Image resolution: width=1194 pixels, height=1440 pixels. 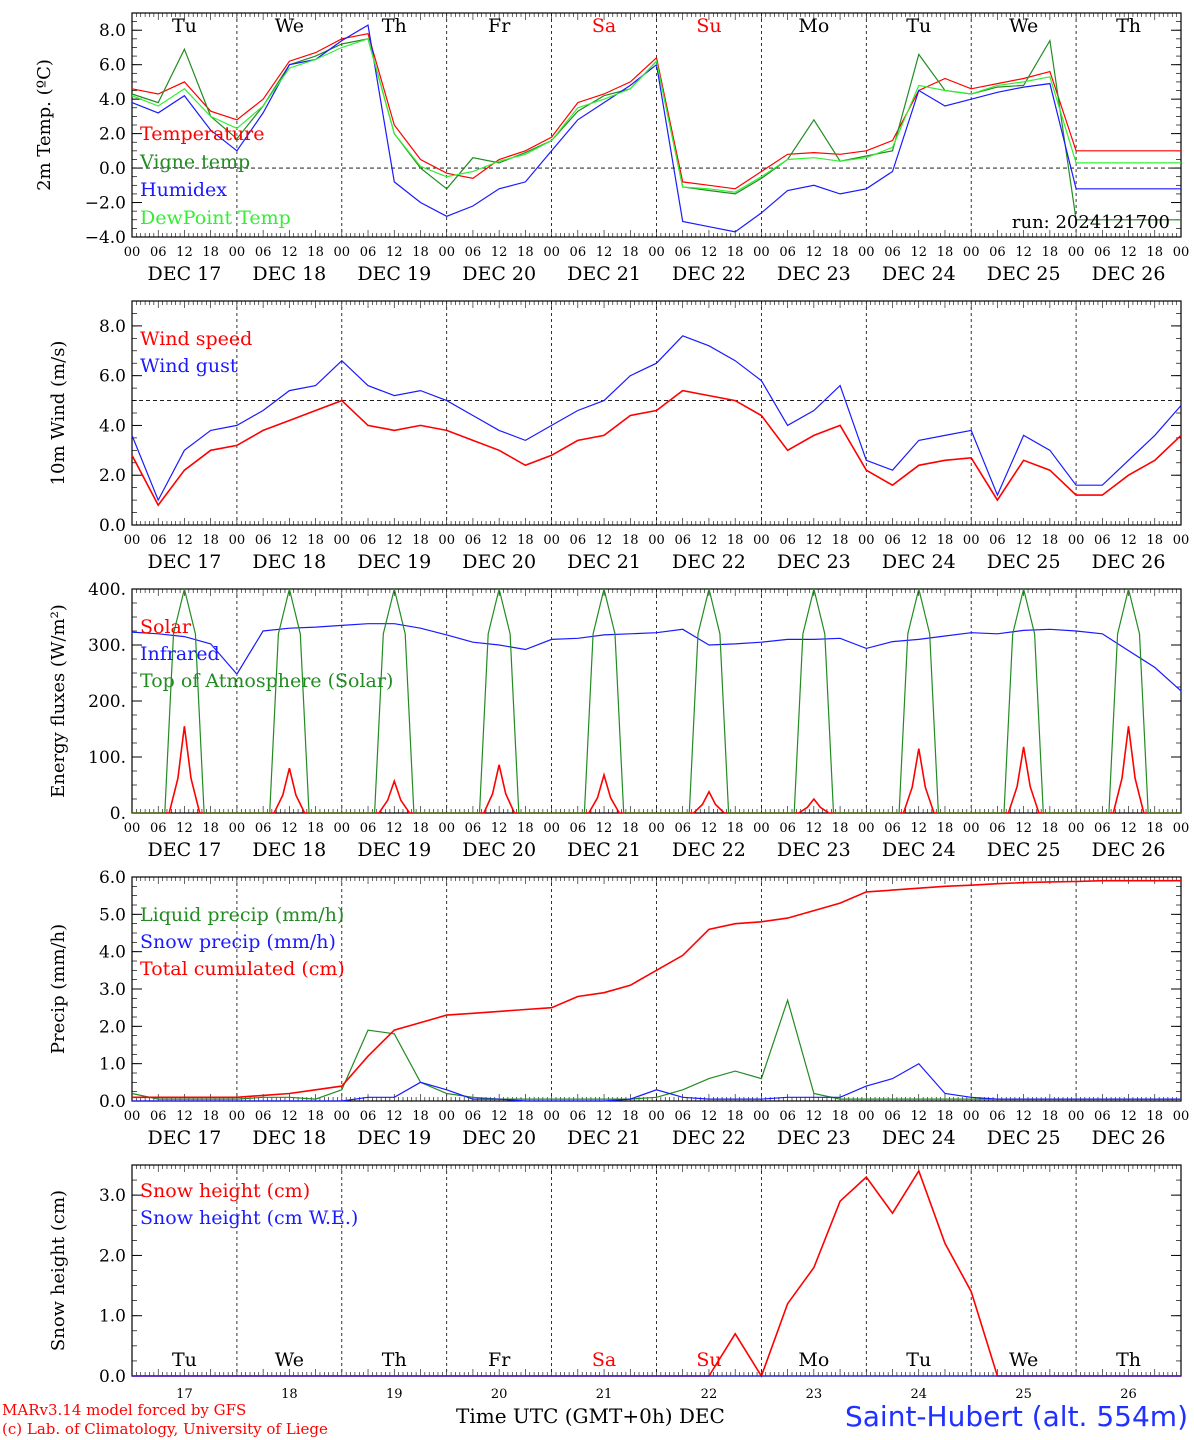 I want to click on date-label: DEC 23, so click(x=814, y=1138).